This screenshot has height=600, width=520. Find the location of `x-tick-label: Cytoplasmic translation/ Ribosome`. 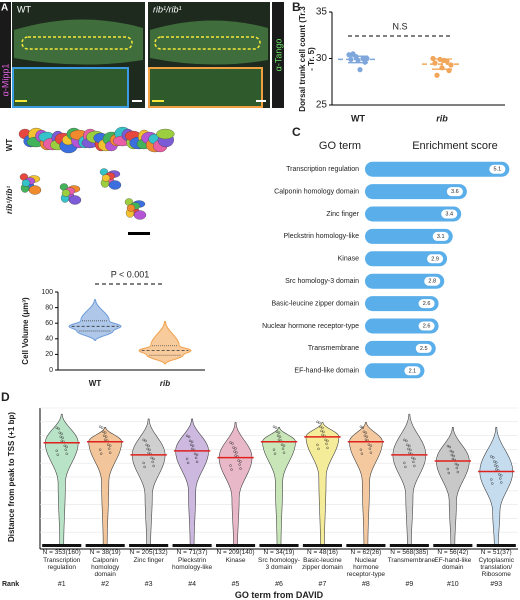

x-tick-label: Cytoplasmic translation/ Ribosome is located at coordinates (496, 567).